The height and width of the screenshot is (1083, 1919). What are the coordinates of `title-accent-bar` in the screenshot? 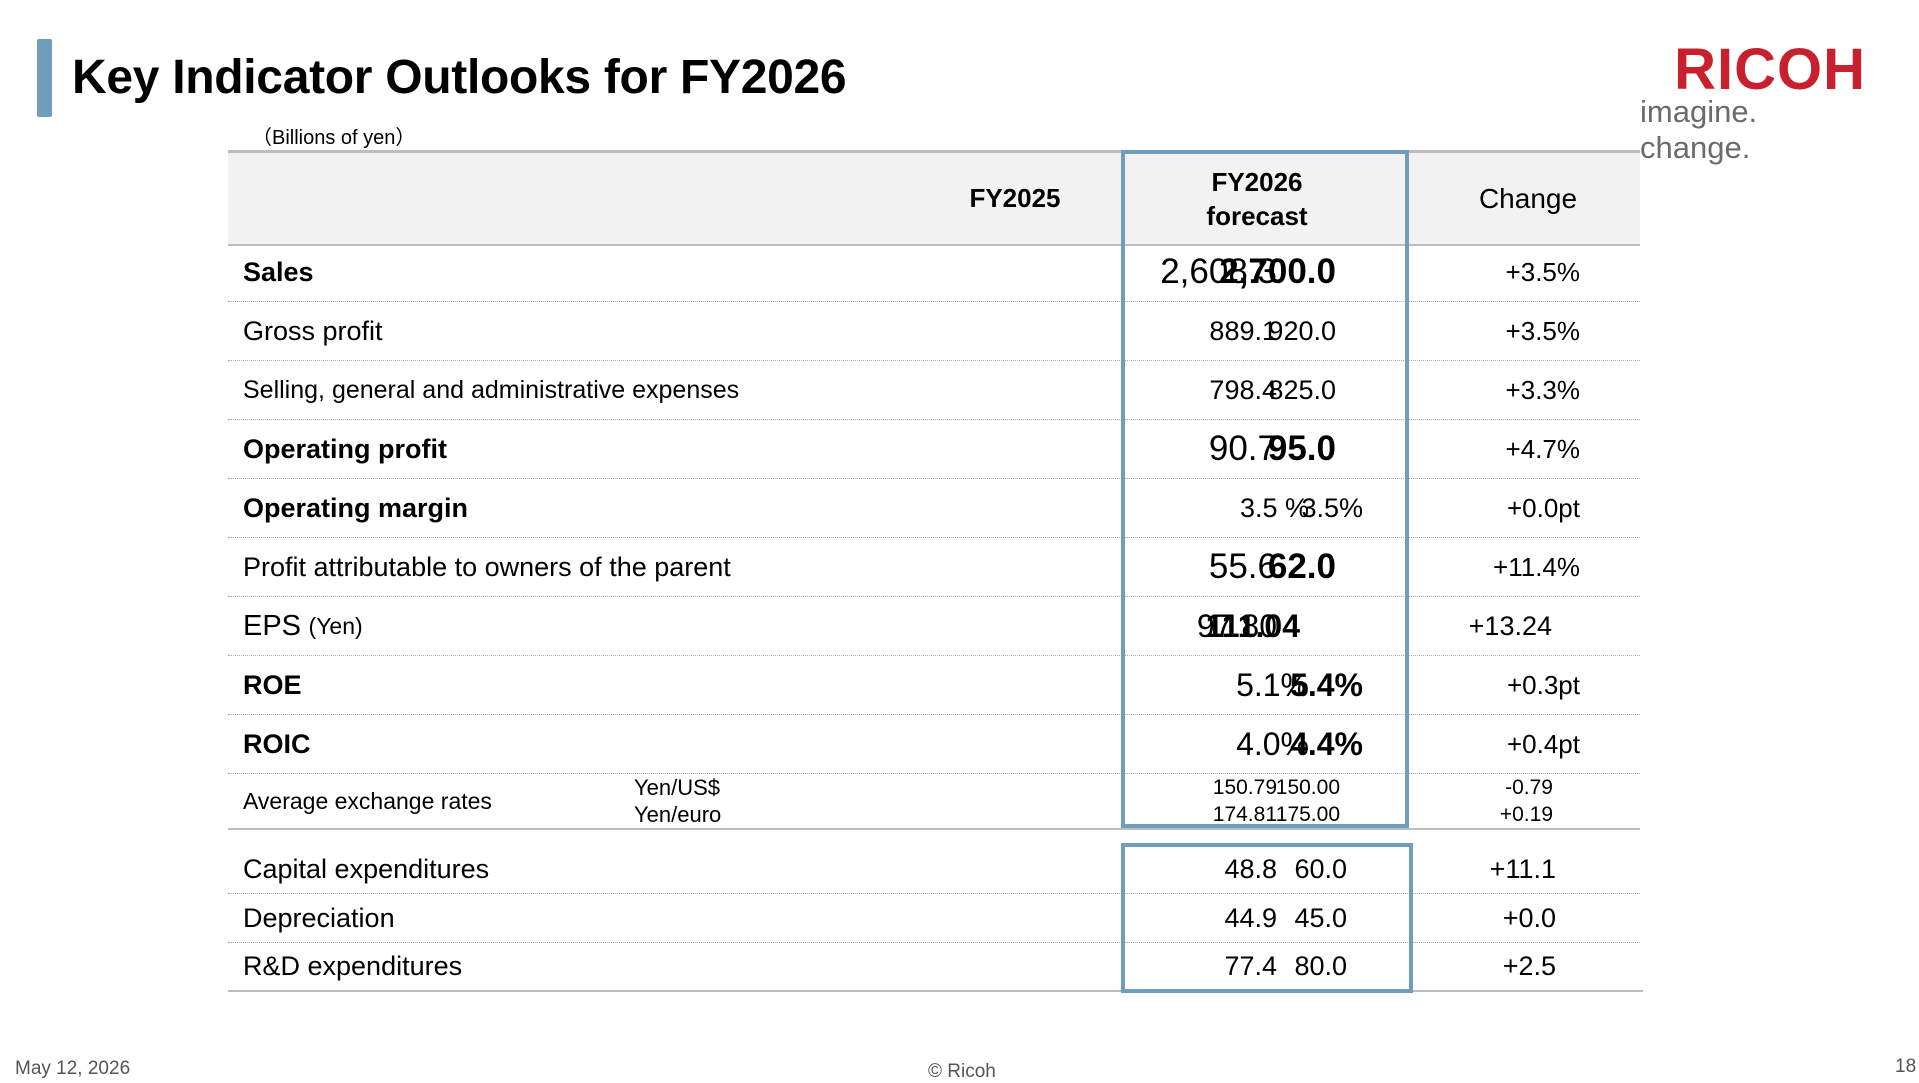 It's located at (44, 78).